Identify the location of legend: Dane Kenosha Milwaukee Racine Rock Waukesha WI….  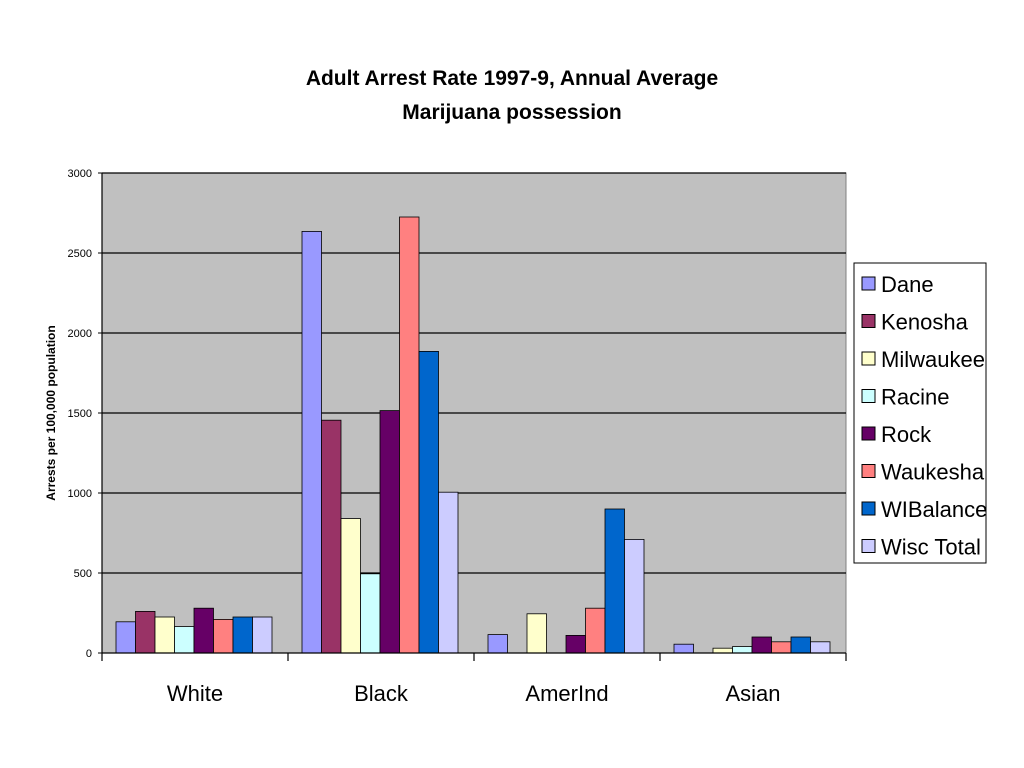
(920, 413).